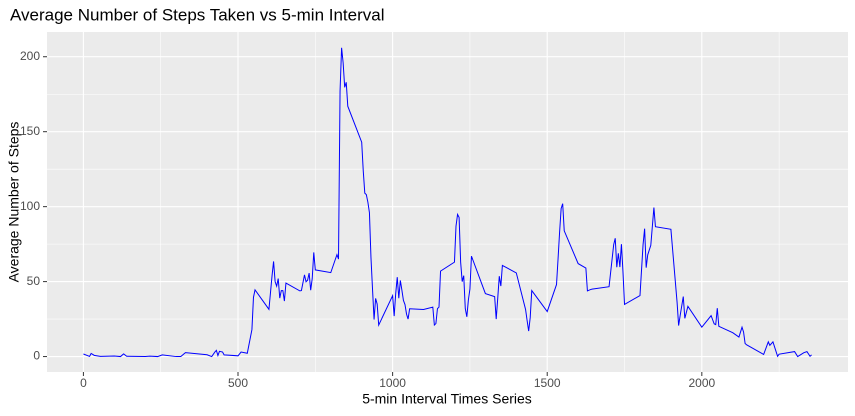 This screenshot has width=855, height=416. I want to click on x-tick-label: 1000, so click(392, 383).